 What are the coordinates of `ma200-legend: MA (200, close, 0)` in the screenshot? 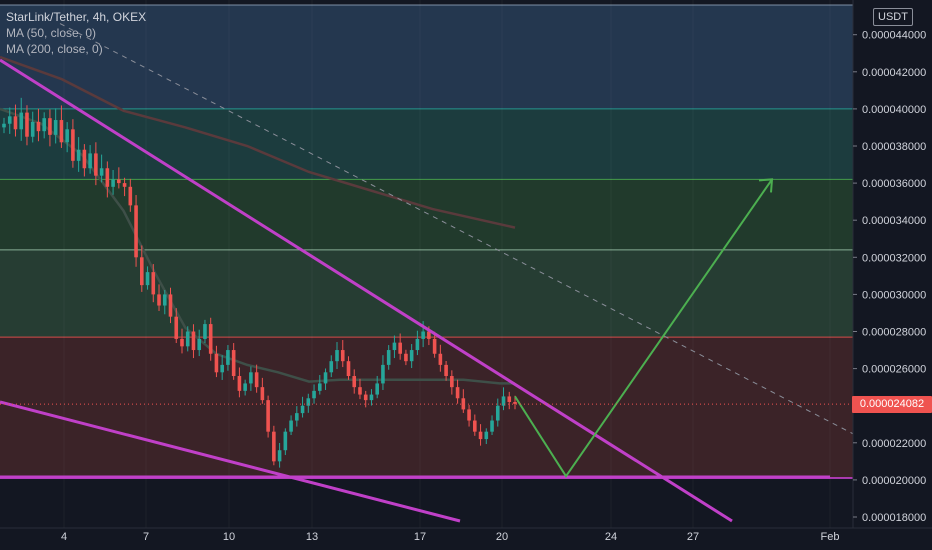 It's located at (54, 49).